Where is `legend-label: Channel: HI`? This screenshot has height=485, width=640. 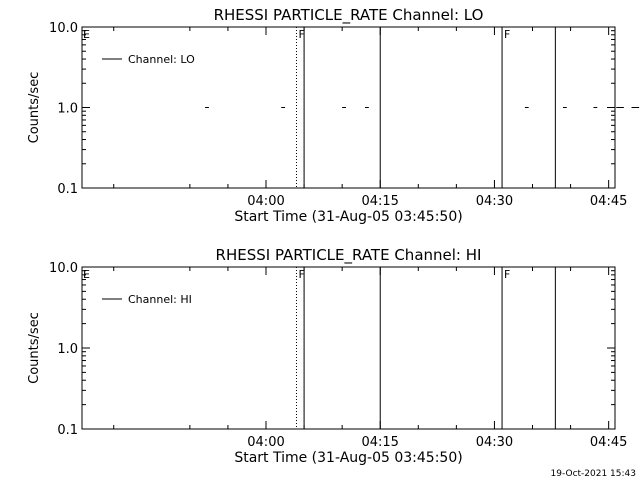
legend-label: Channel: HI is located at coordinates (160, 299).